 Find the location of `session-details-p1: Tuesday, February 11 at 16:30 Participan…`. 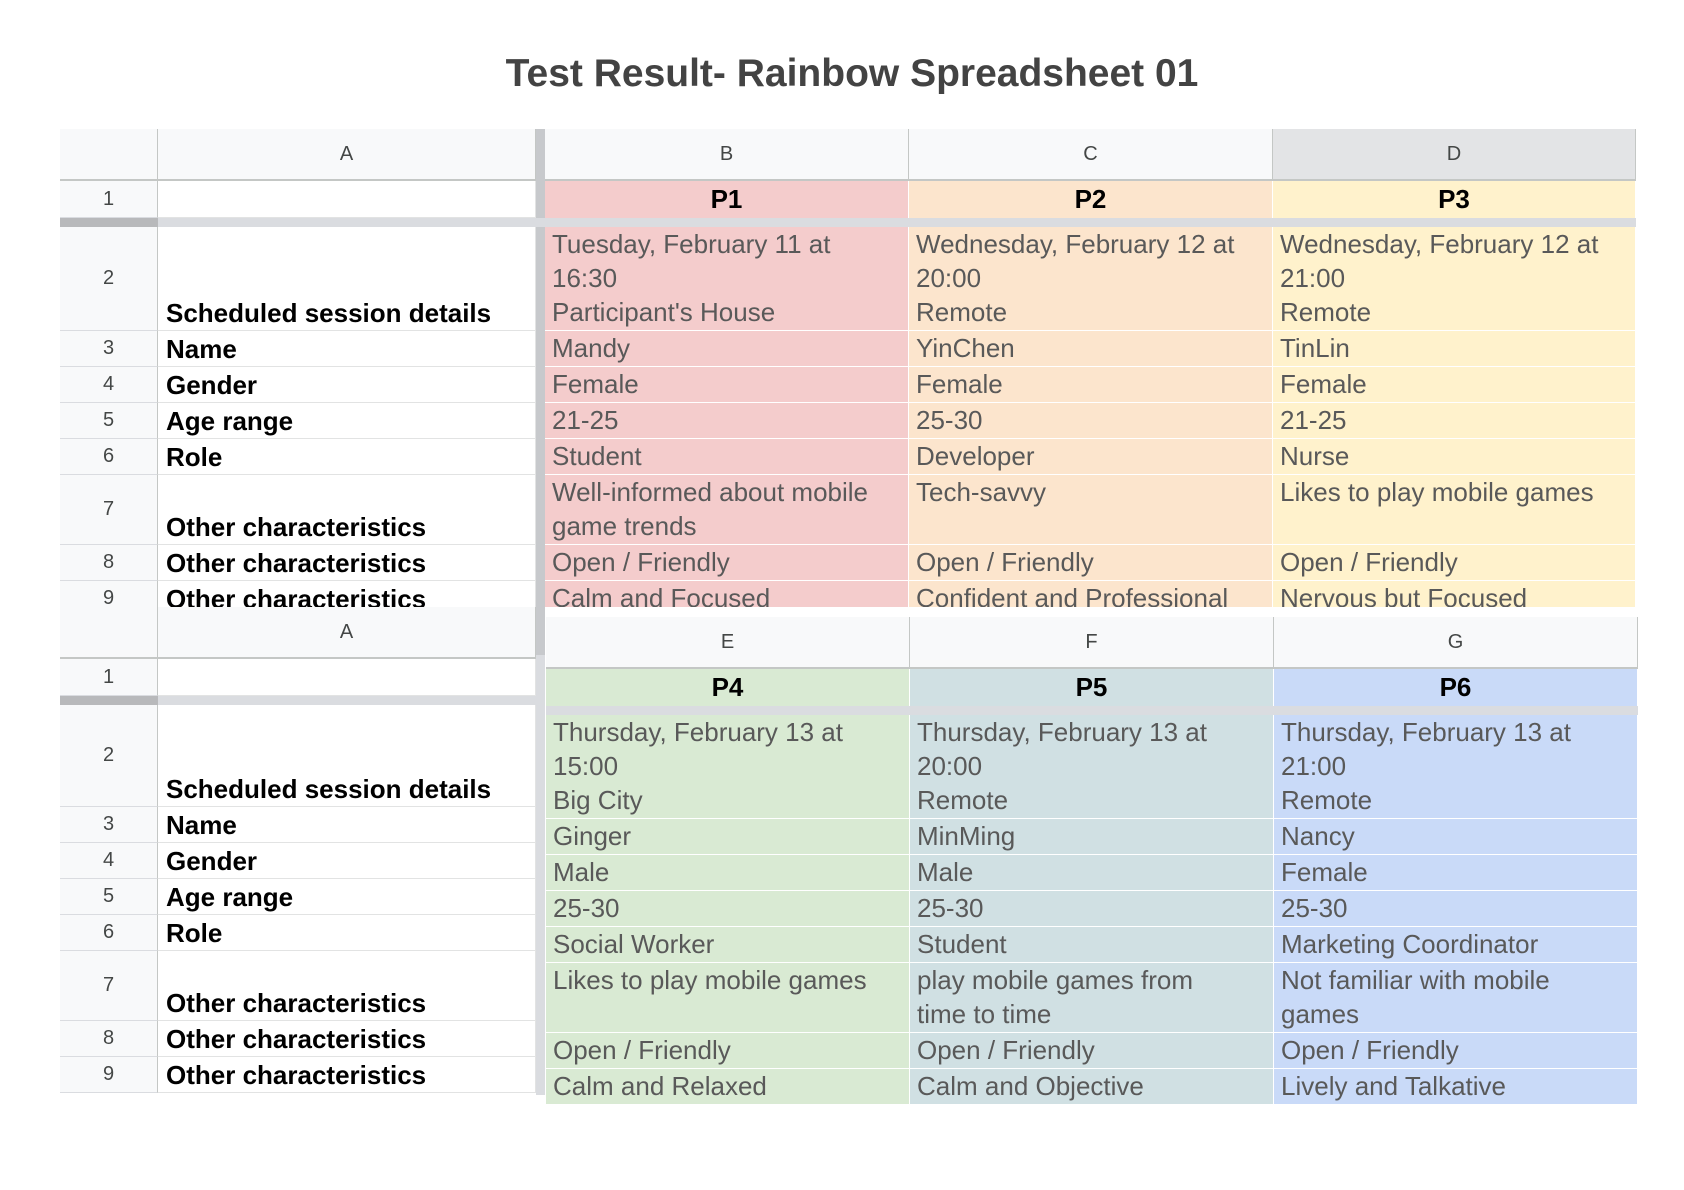

session-details-p1: Tuesday, February 11 at 16:30 Participan… is located at coordinates (727, 279).